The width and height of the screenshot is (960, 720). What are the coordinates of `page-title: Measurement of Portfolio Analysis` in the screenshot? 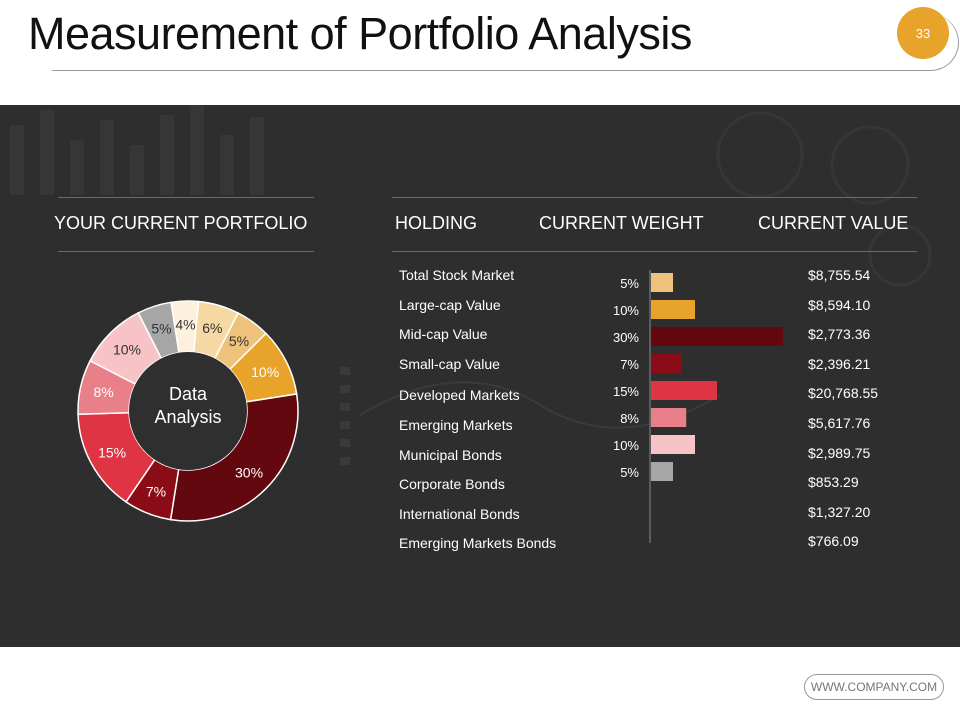 It's located at (360, 33).